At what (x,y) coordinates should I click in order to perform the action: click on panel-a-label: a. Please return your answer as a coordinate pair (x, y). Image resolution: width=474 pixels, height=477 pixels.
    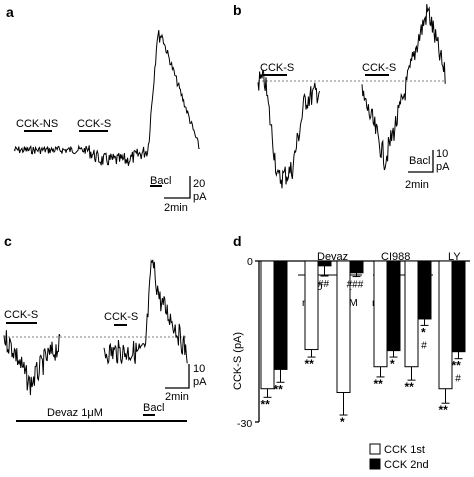
    Looking at the image, I should click on (10, 12).